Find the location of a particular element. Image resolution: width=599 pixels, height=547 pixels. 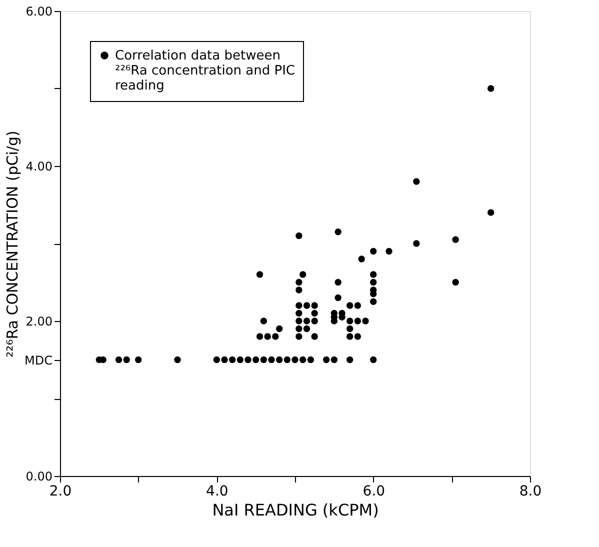

x-tick-label: 8.0 is located at coordinates (530, 492).